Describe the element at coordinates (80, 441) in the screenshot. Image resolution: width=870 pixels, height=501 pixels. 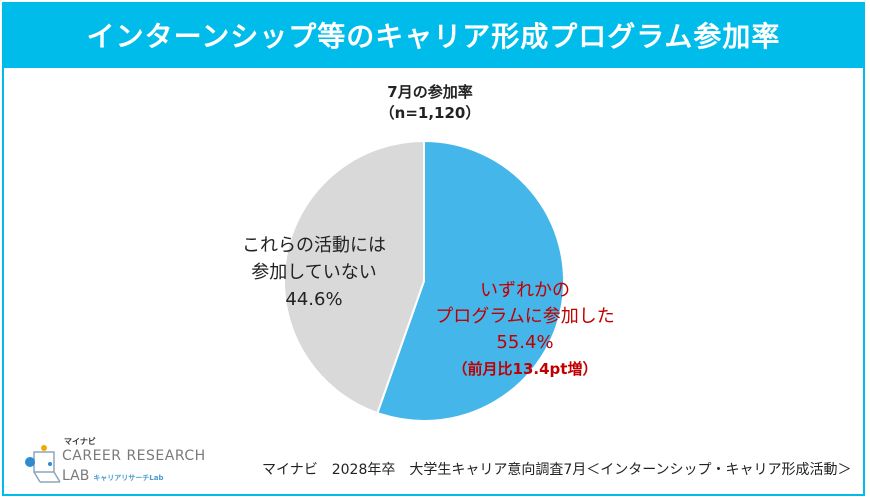
I see `logo-brand: マイナビ` at that location.